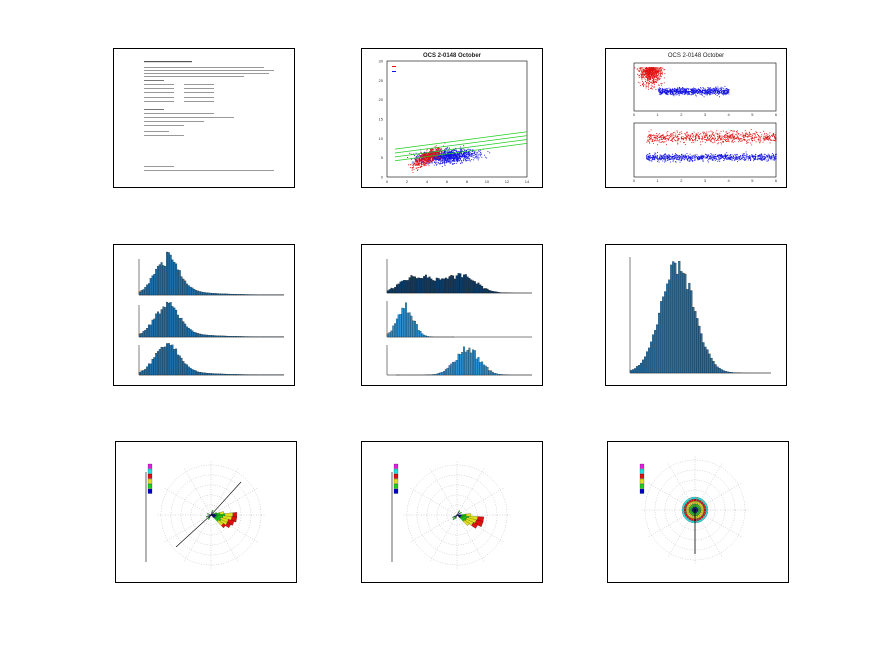 The width and height of the screenshot is (875, 656). Describe the element at coordinates (387, 181) in the screenshot. I see `x-tick-label: 0` at that location.